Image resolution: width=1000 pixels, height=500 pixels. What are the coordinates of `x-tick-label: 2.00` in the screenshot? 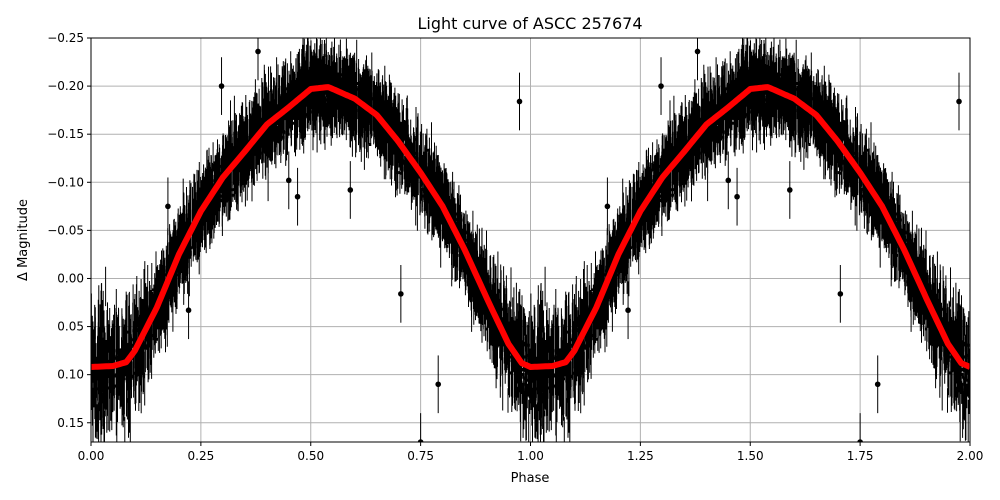 It's located at (970, 456).